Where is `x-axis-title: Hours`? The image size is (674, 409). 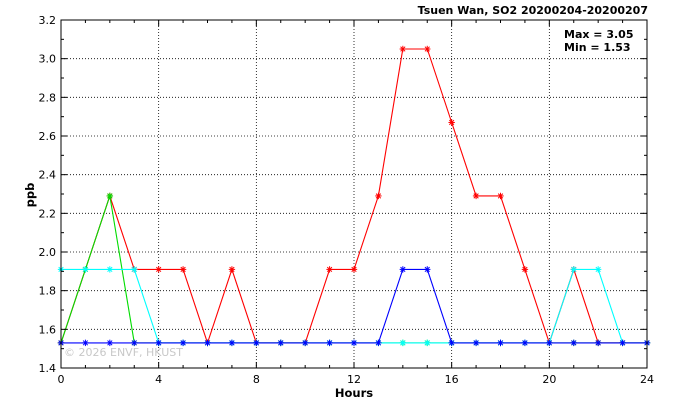
x-axis-title: Hours is located at coordinates (354, 393).